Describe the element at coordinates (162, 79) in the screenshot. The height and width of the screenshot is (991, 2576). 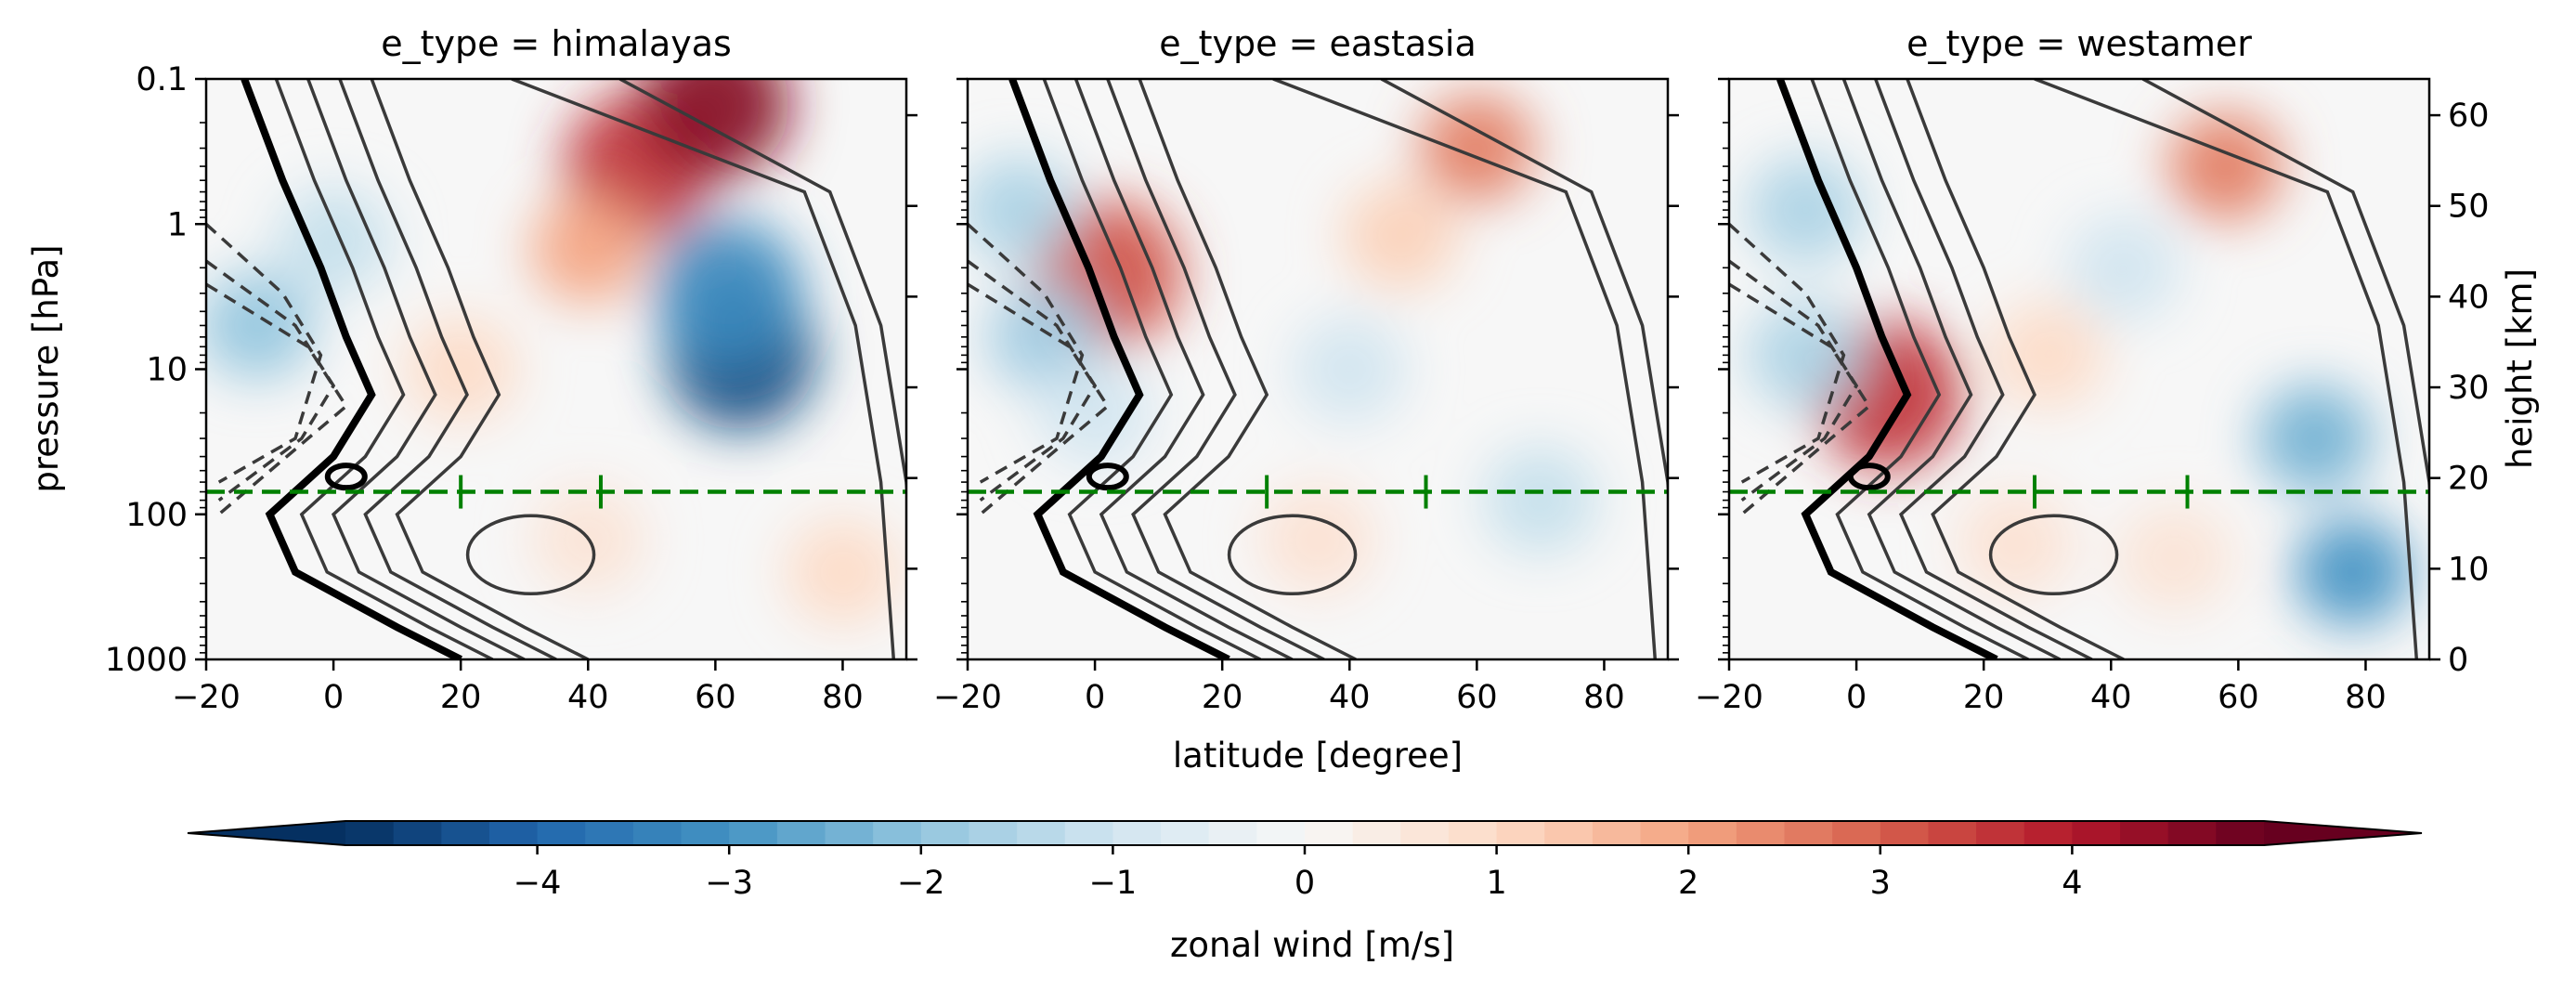
I see `y-tick-label: 0.1` at that location.